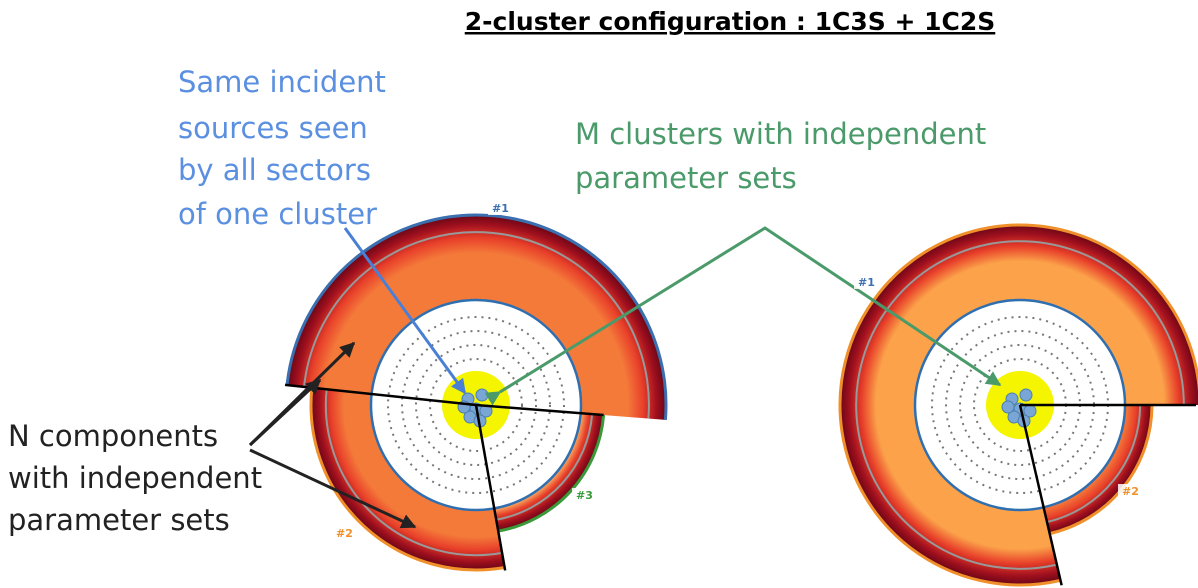  Describe the element at coordinates (113, 436) in the screenshot. I see `annotation-line: N components` at that location.